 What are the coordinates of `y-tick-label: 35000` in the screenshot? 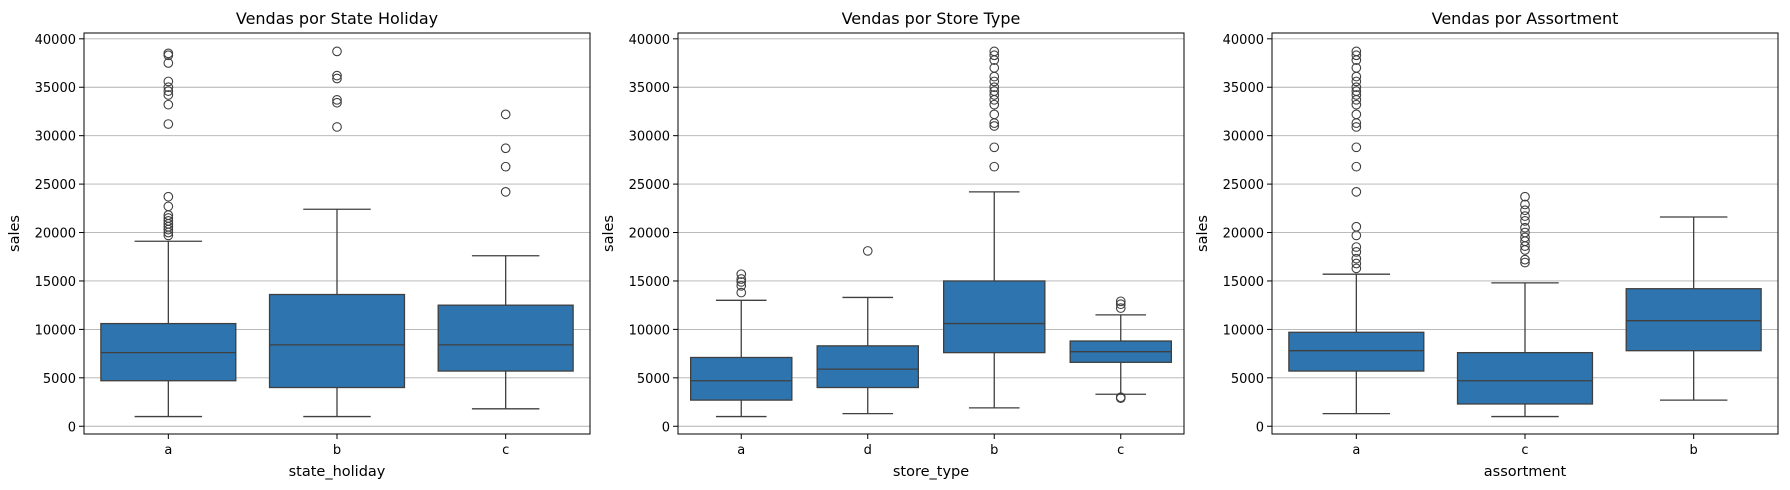 It's located at (55, 88).